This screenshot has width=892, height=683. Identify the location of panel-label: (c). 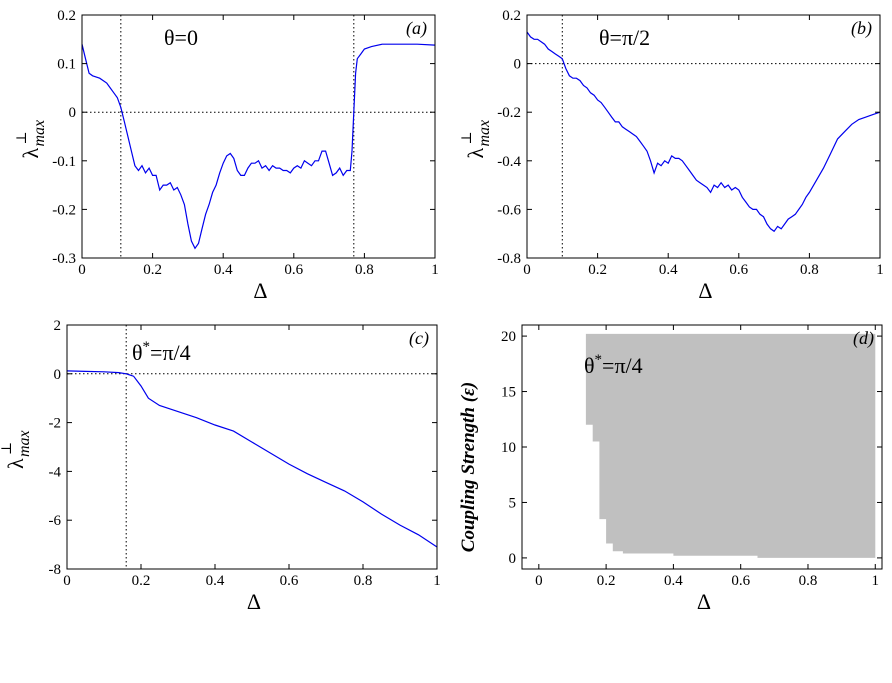
(419, 338).